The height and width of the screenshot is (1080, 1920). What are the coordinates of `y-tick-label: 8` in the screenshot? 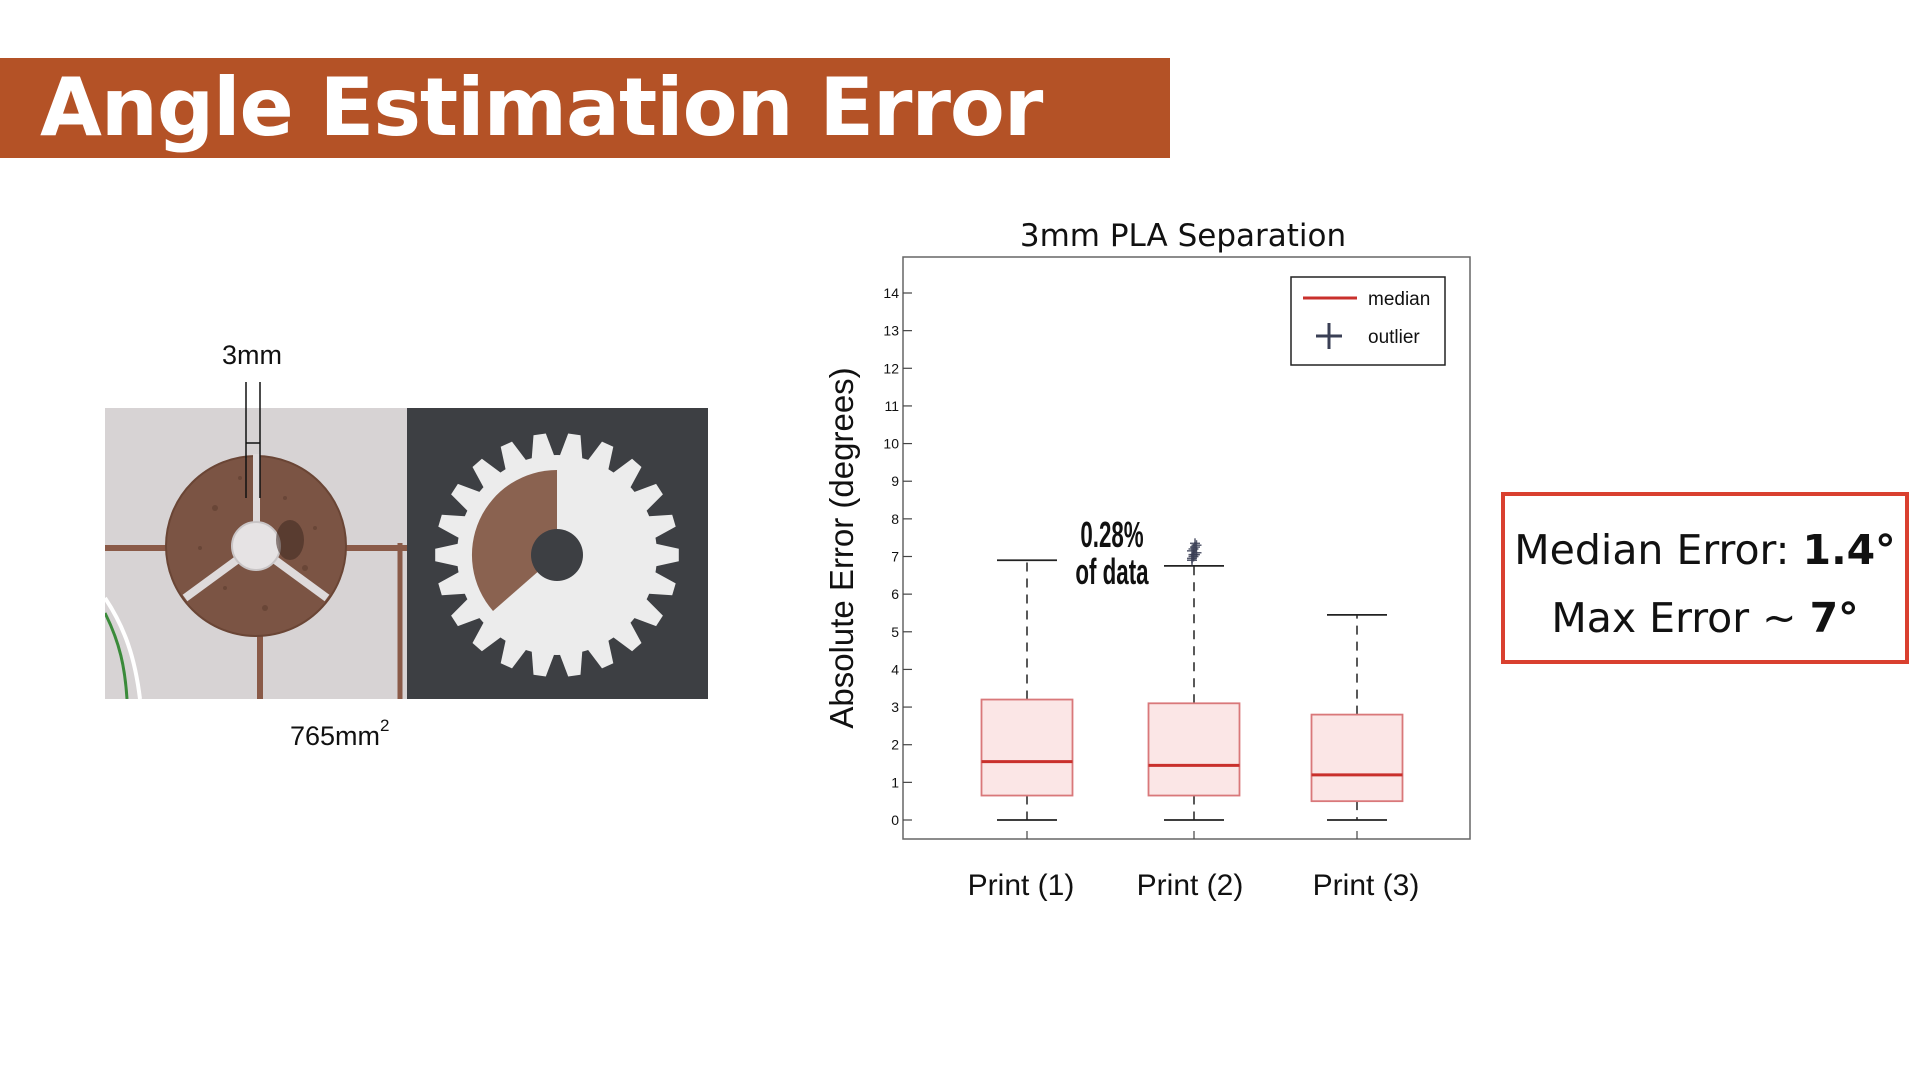 It's located at (895, 519).